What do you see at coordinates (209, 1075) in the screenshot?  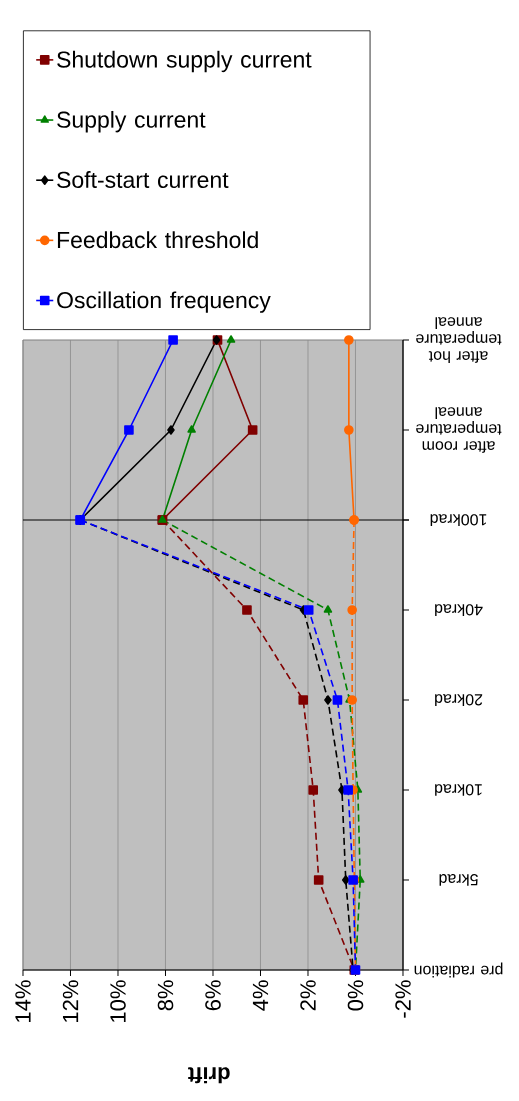 I see `x-axis-title: drift` at bounding box center [209, 1075].